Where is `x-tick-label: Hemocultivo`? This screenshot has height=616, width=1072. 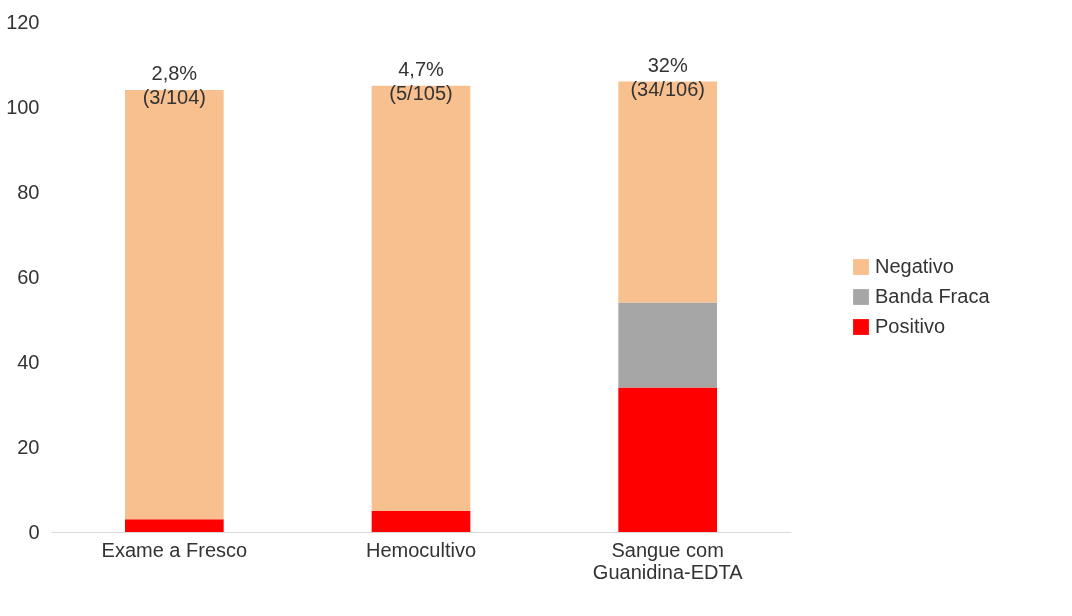 x-tick-label: Hemocultivo is located at coordinates (421, 549).